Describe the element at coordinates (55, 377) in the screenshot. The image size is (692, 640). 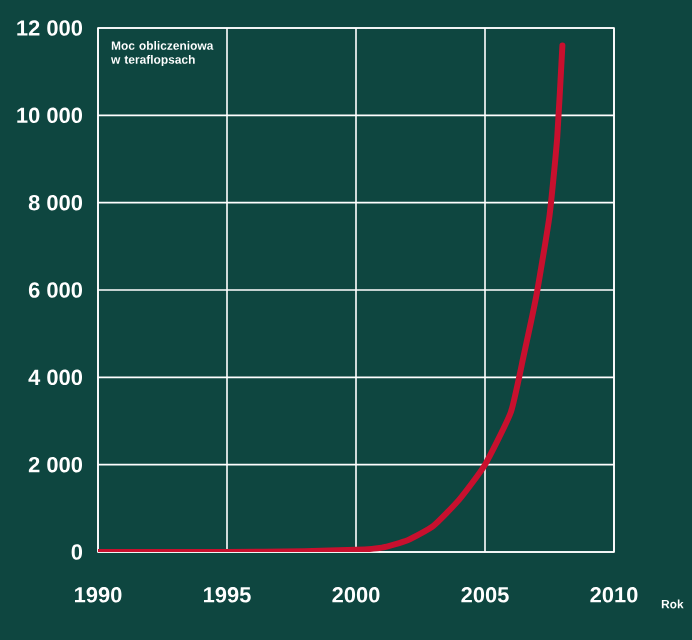
I see `y-tick-label: 4 000` at that location.